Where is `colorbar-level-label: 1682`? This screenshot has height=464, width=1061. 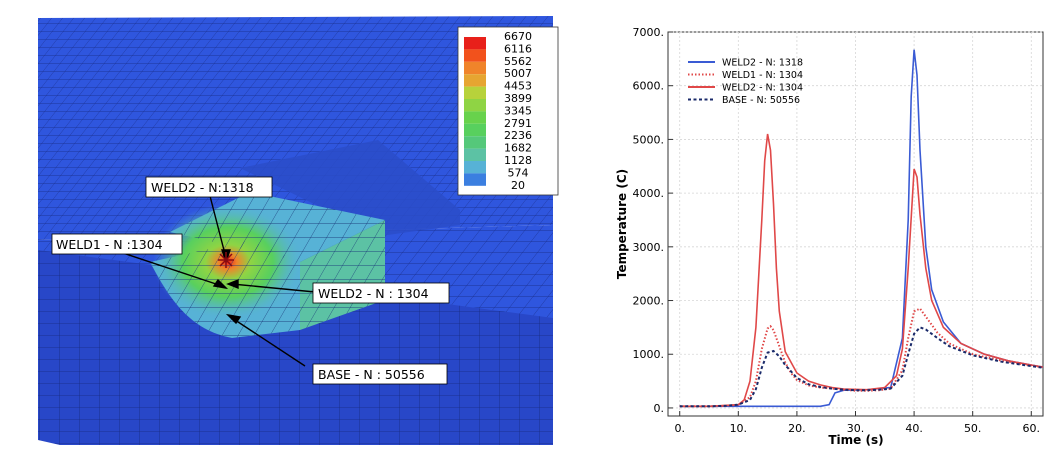 colorbar-level-label: 1682 is located at coordinates (518, 148).